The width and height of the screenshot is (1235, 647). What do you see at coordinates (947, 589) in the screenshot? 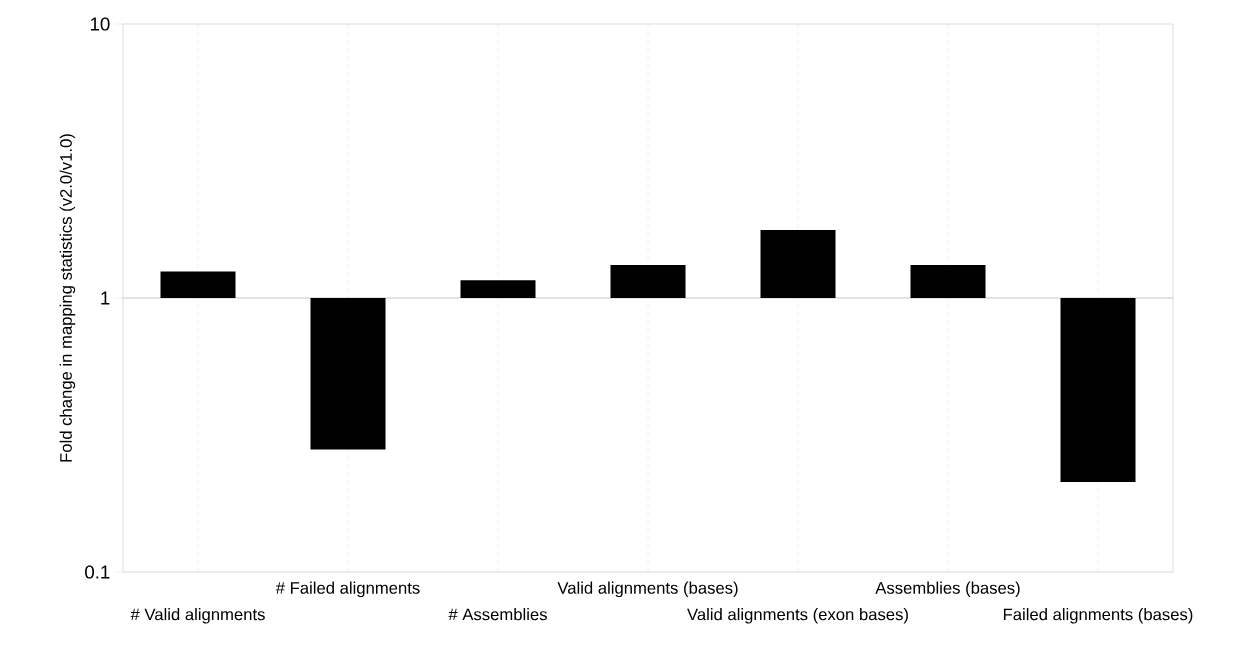
I see `x-tick-label: Assemblies (bases)` at bounding box center [947, 589].